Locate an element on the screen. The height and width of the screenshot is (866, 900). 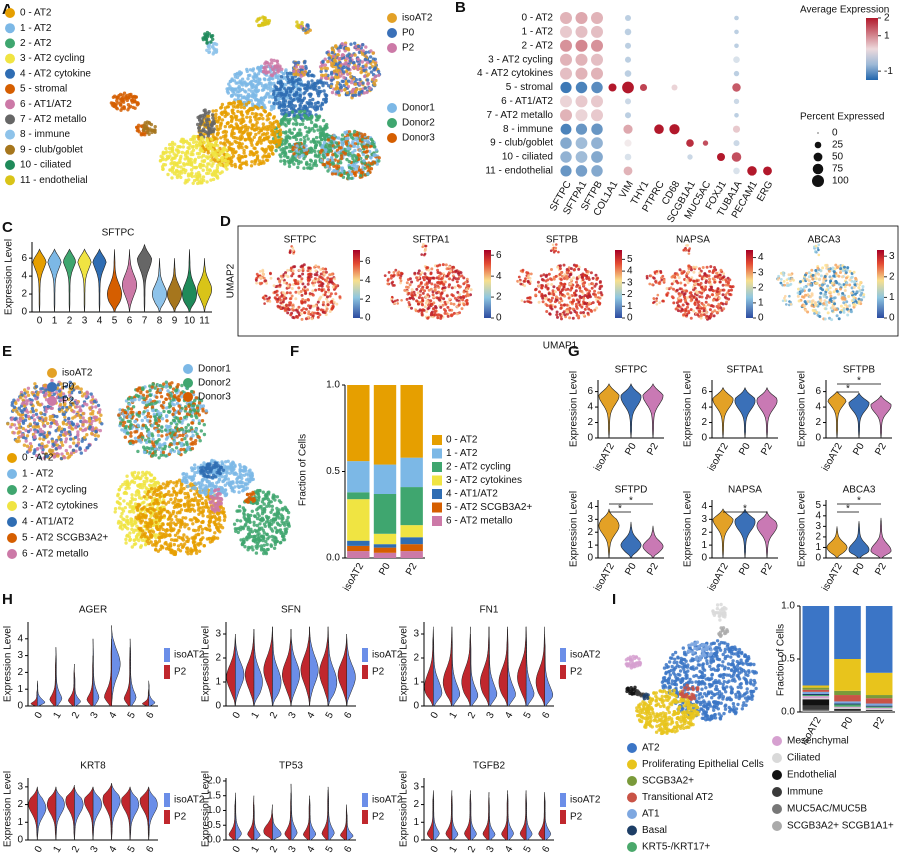
size-label: 0 is located at coordinates (835, 133).